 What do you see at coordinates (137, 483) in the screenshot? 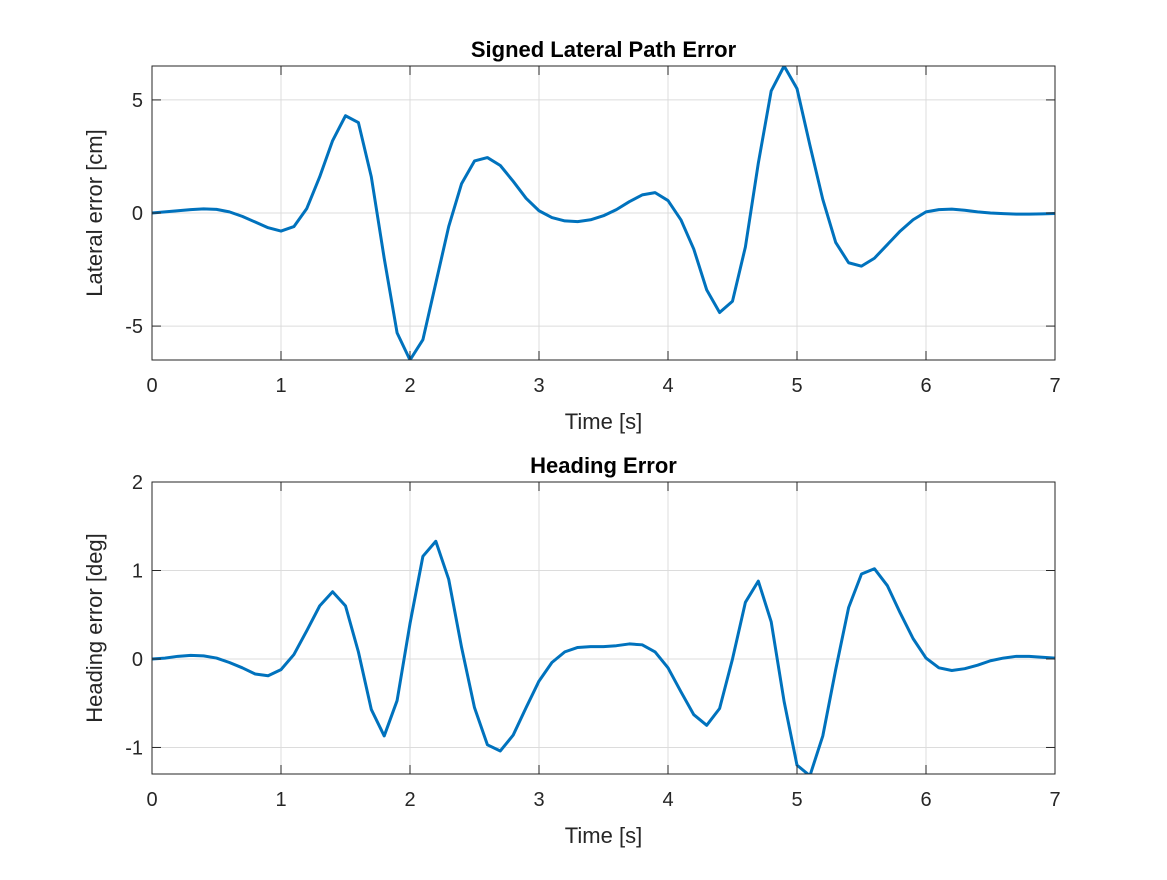
I see `y-tick-label: 2` at bounding box center [137, 483].